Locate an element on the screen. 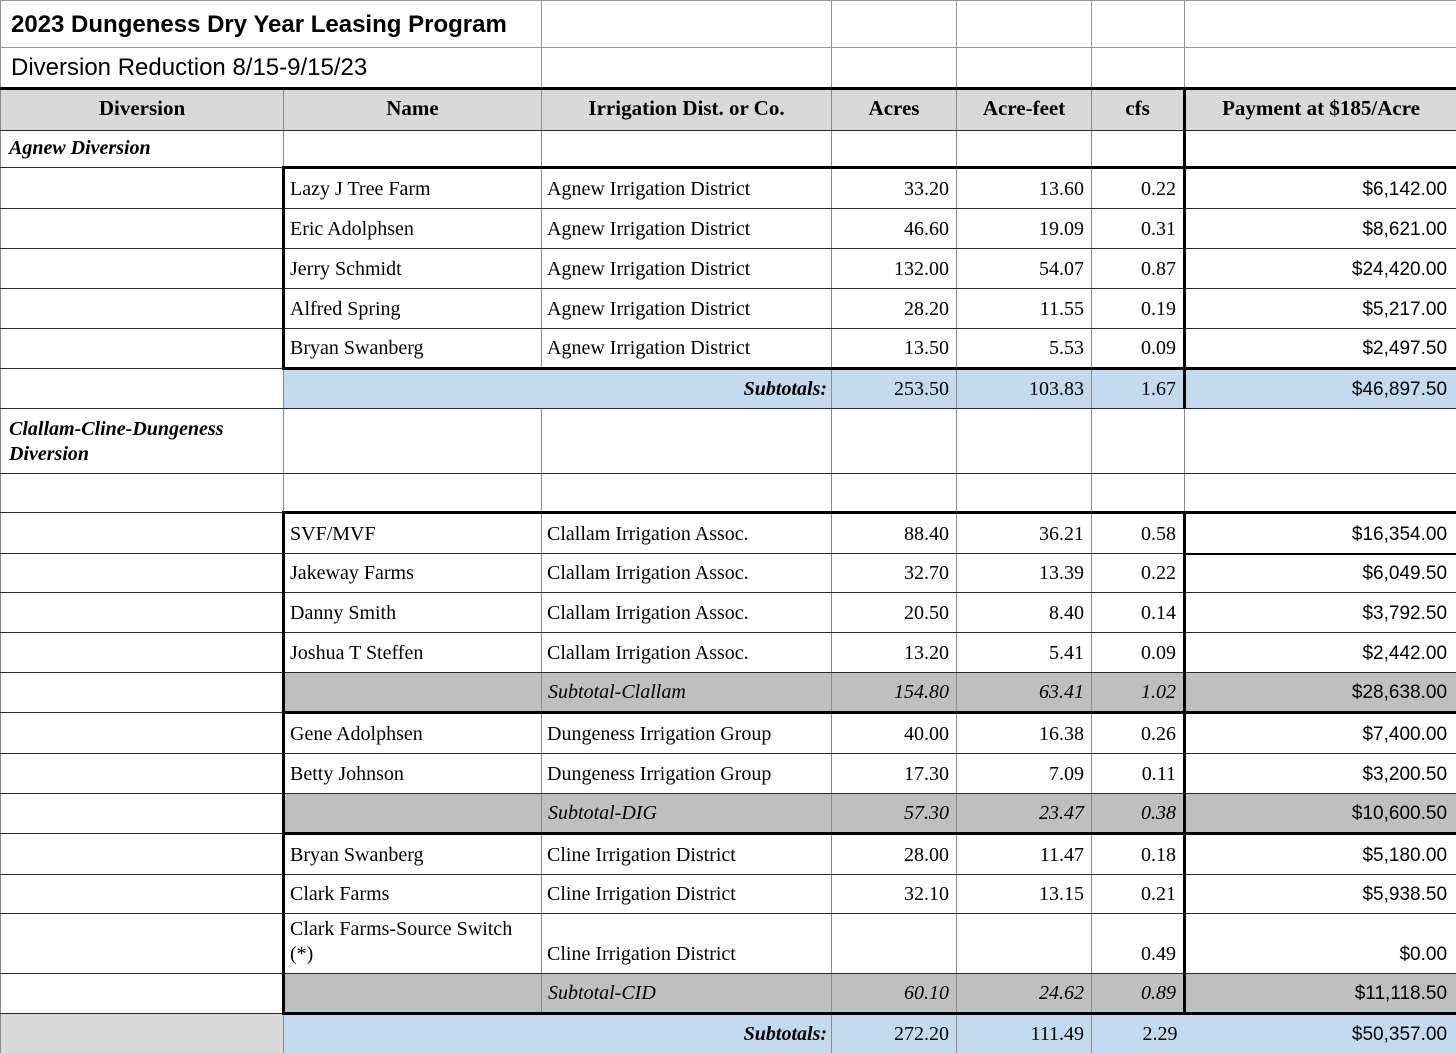 This screenshot has height=1053, width=1456. acre-feet-cell: 5.41 is located at coordinates (1024, 652).